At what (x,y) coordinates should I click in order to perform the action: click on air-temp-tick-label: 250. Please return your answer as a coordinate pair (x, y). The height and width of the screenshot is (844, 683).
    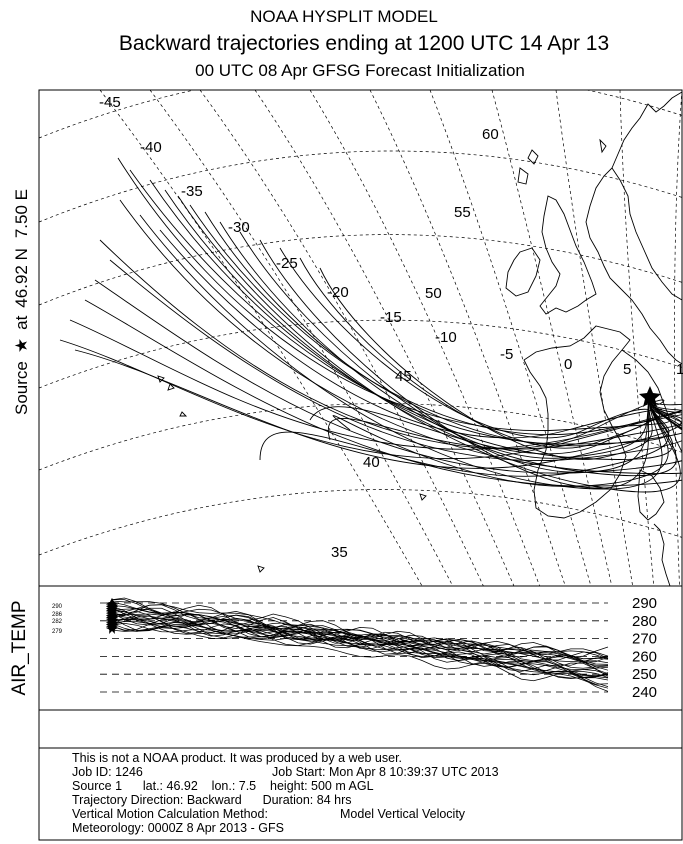
    Looking at the image, I should click on (644, 674).